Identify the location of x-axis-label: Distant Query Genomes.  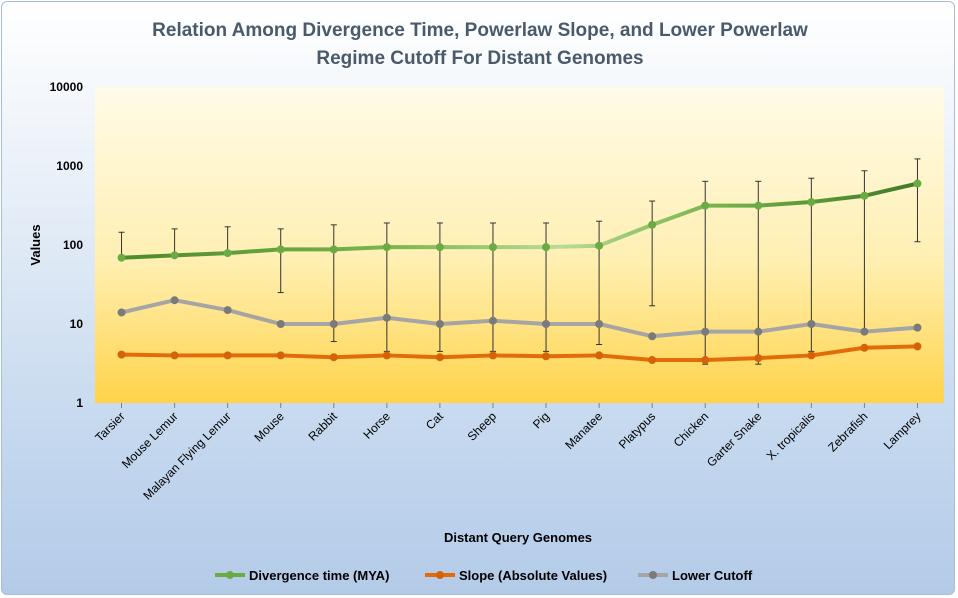
(518, 537).